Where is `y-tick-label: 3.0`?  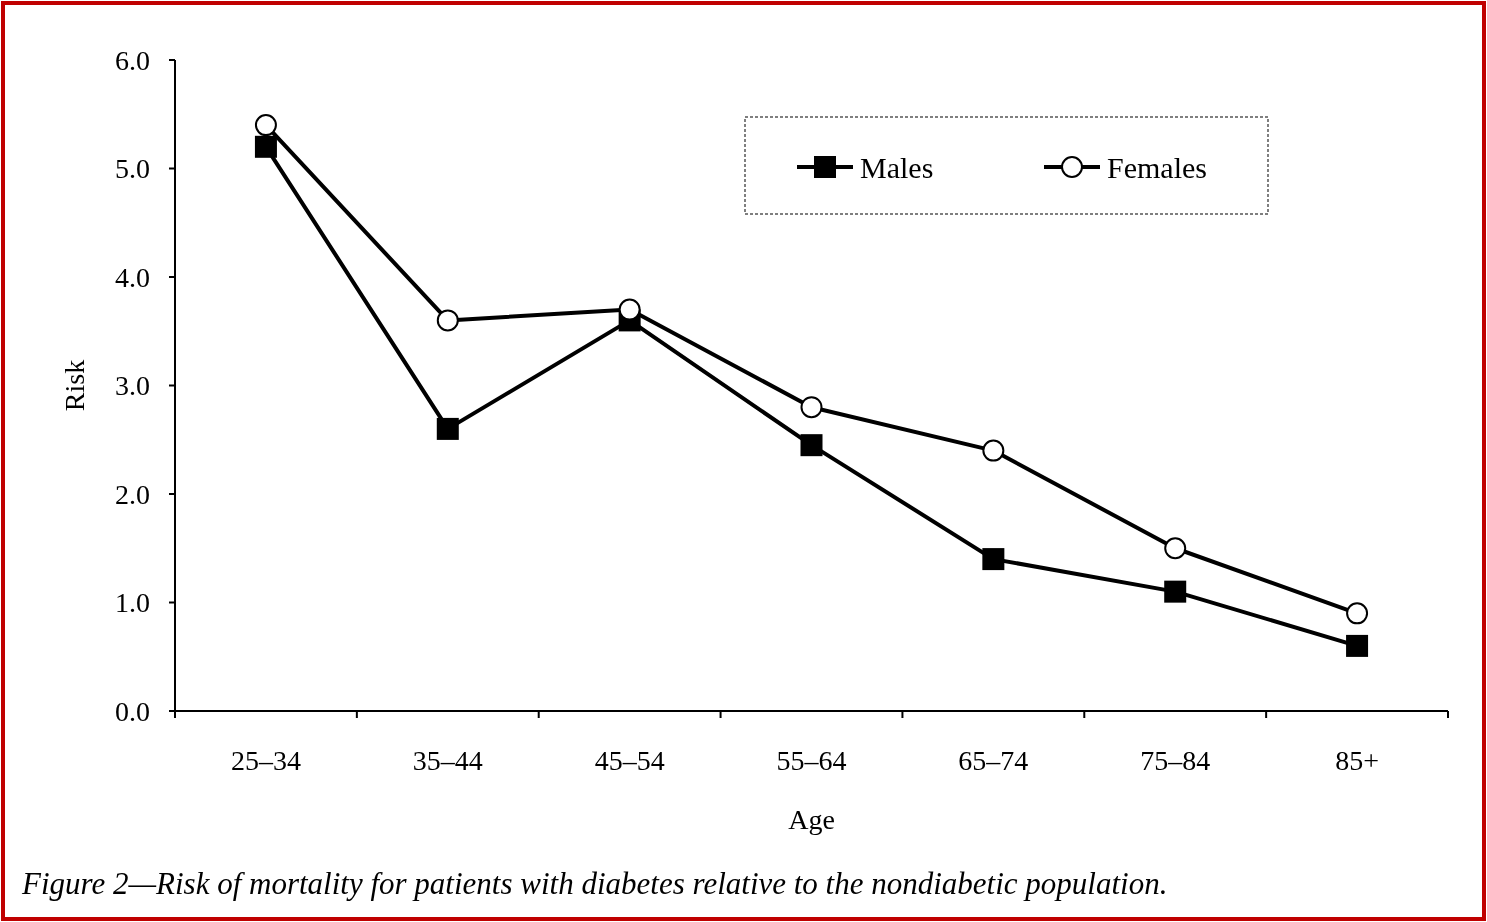 y-tick-label: 3.0 is located at coordinates (132, 386).